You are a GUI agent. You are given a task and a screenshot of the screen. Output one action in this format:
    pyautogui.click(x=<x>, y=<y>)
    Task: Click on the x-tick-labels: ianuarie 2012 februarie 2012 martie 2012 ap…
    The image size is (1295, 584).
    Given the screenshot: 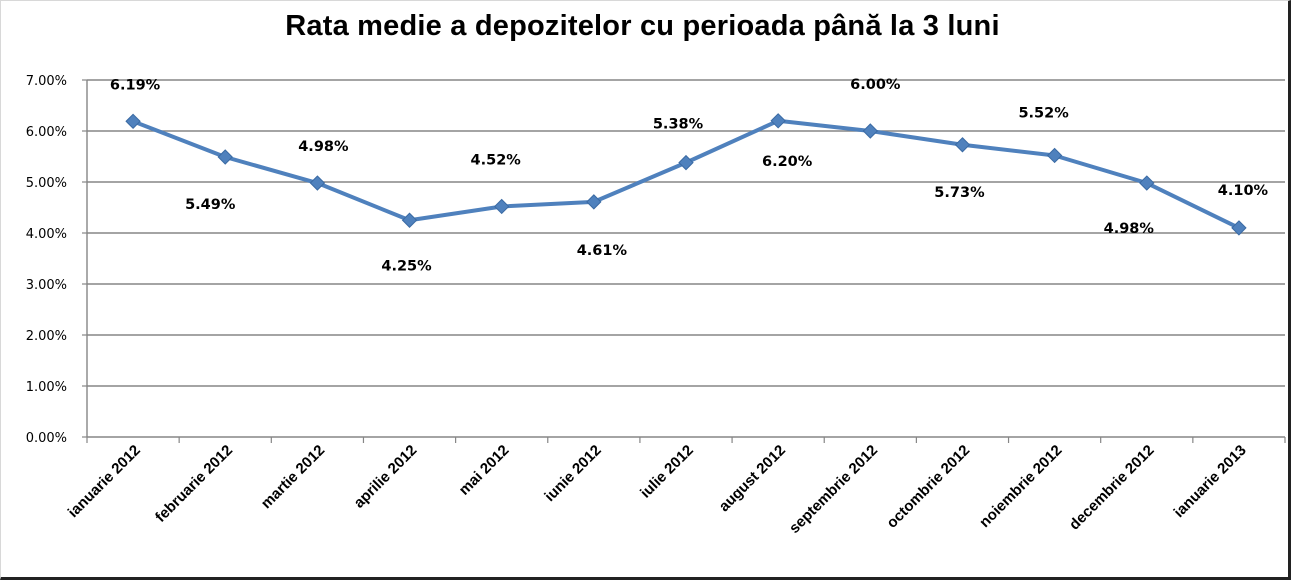 What is the action you would take?
    pyautogui.click(x=657, y=489)
    